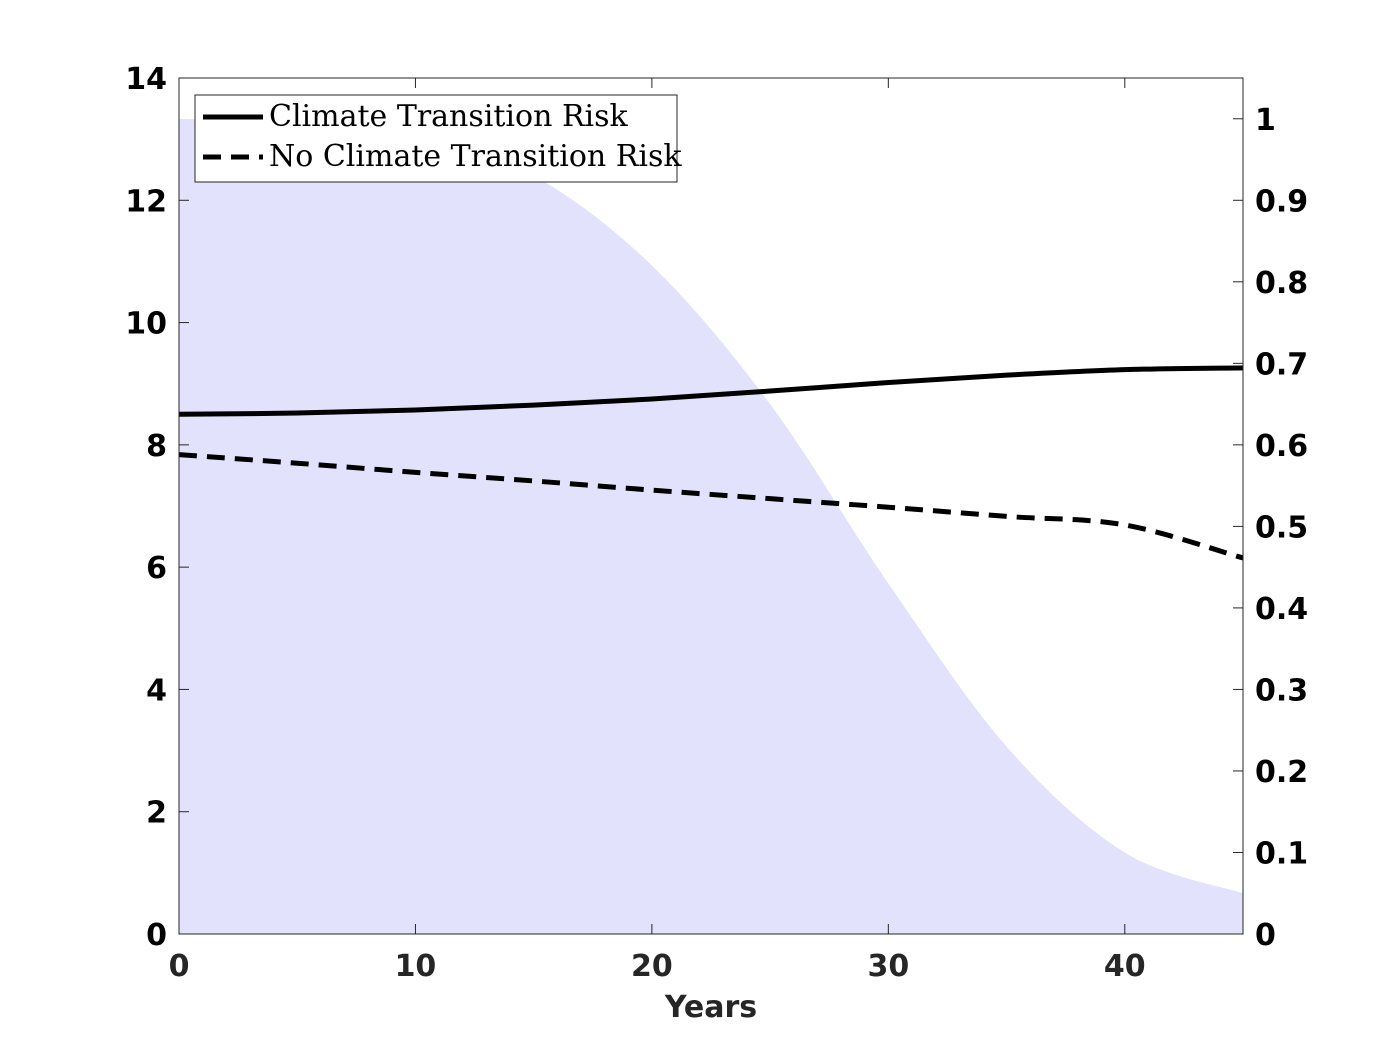 Image resolution: width=1375 pixels, height=1050 pixels. I want to click on y2-tick-label: 0.7, so click(1281, 364).